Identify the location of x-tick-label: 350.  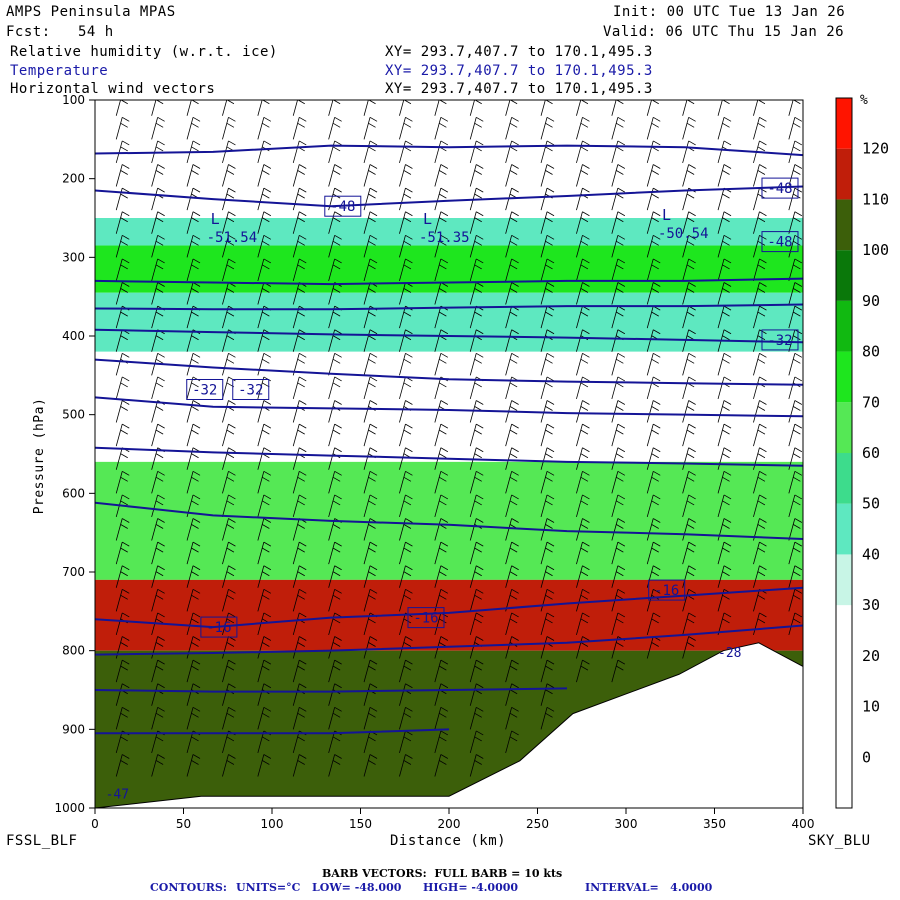
(714, 824).